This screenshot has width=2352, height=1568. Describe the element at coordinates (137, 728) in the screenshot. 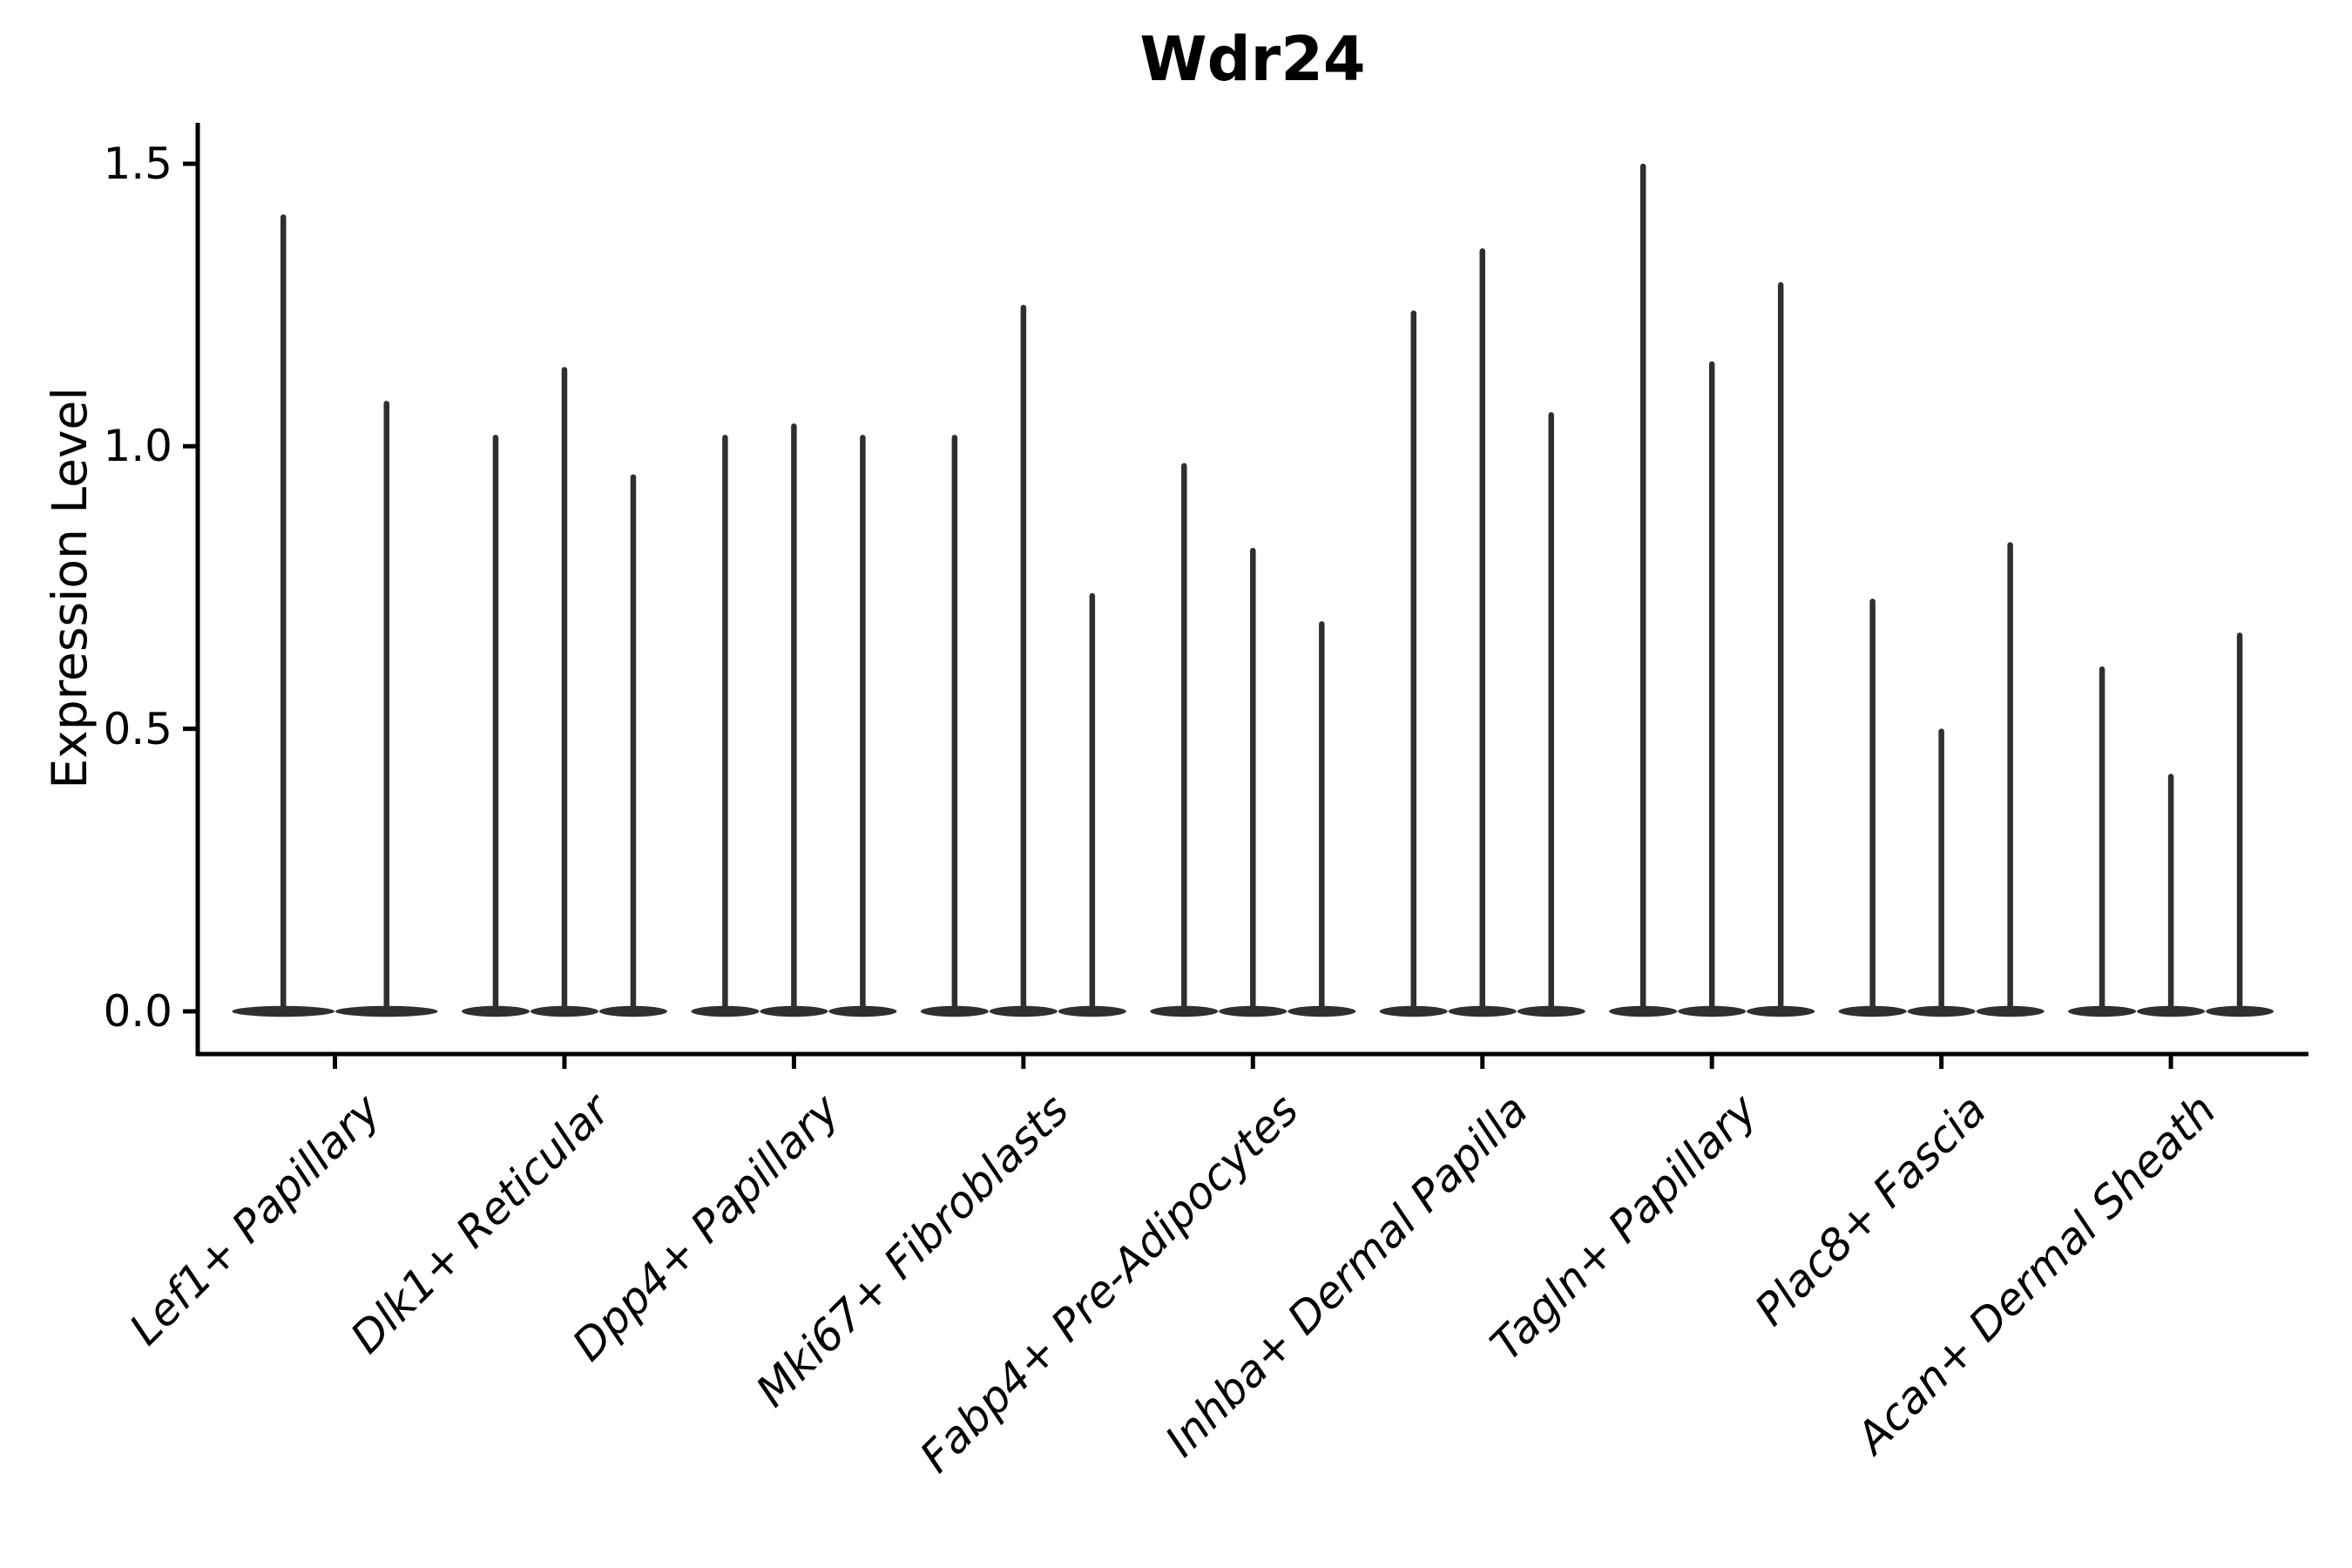

I see `y-tick-label: 0.5` at that location.